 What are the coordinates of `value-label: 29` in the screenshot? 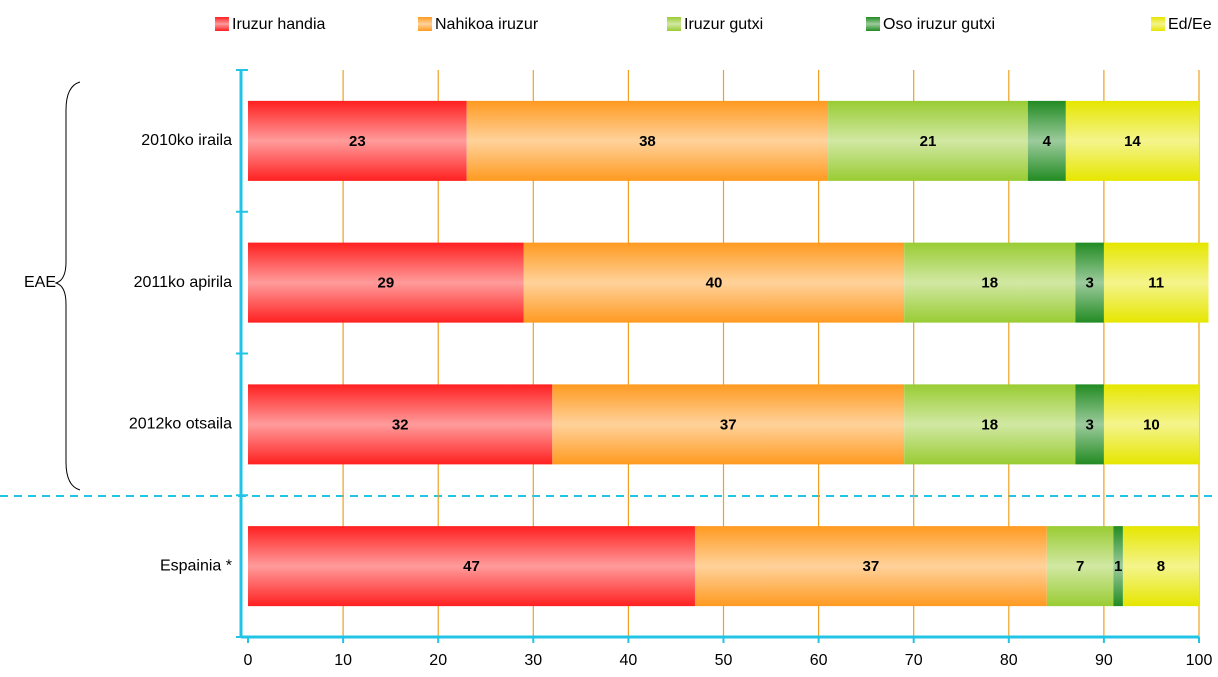 It's located at (386, 283).